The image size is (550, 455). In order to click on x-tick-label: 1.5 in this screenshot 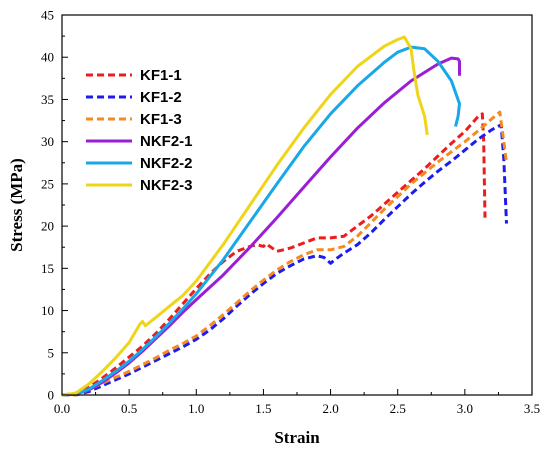, I will do `click(263, 408)`.